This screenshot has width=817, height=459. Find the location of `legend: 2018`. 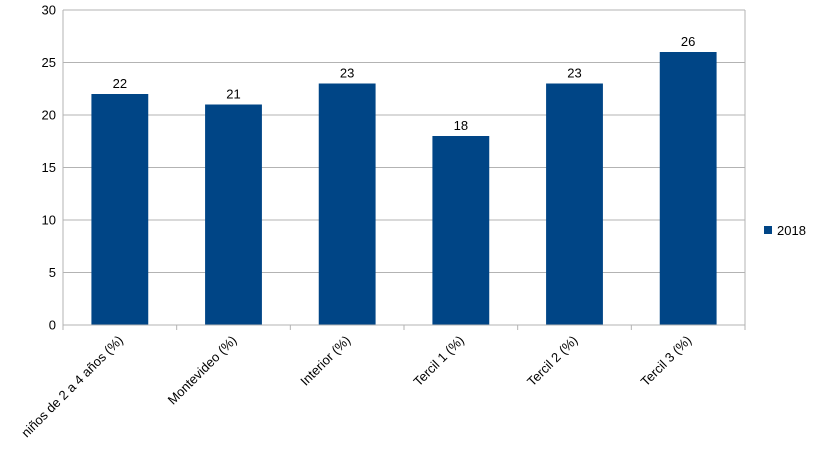

legend: 2018 is located at coordinates (785, 230).